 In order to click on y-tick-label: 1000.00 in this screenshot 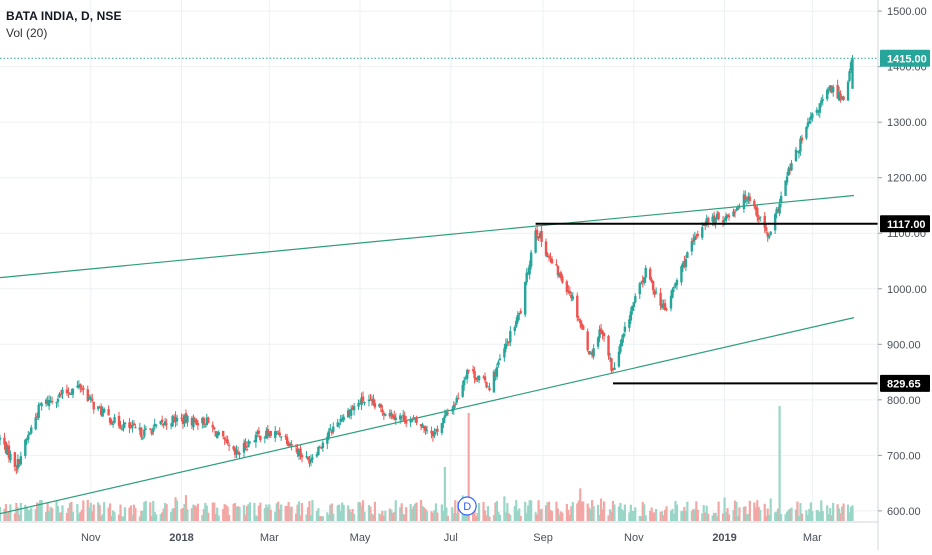, I will do `click(907, 290)`.